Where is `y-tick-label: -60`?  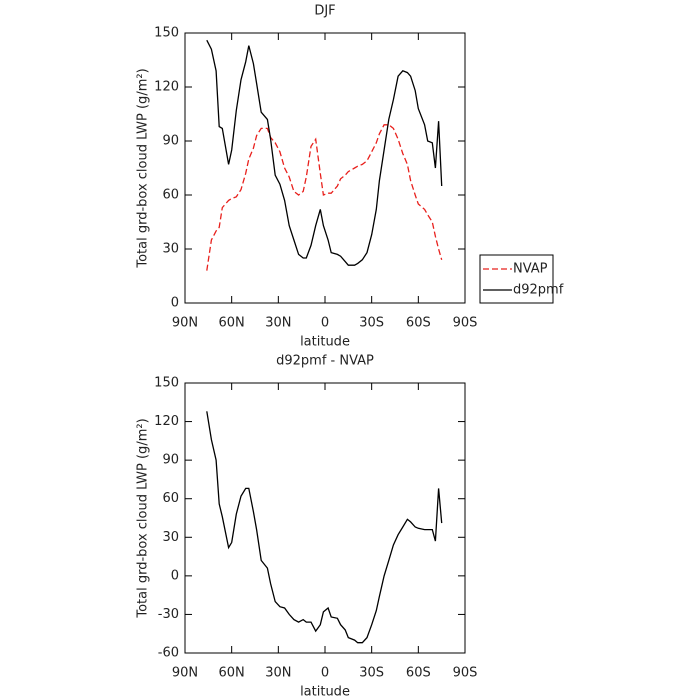
y-tick-label: -60 is located at coordinates (168, 653).